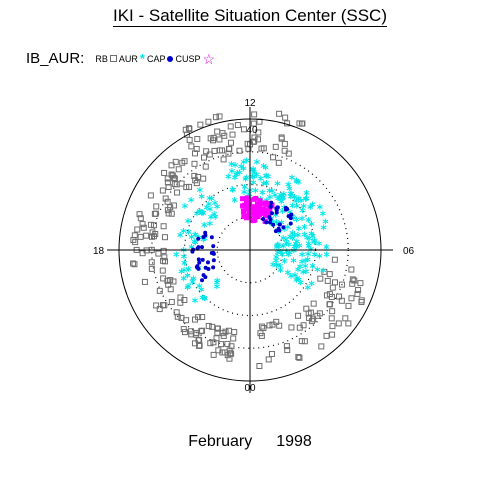  What do you see at coordinates (250, 388) in the screenshot?
I see `mlt-label-bottom: 00` at bounding box center [250, 388].